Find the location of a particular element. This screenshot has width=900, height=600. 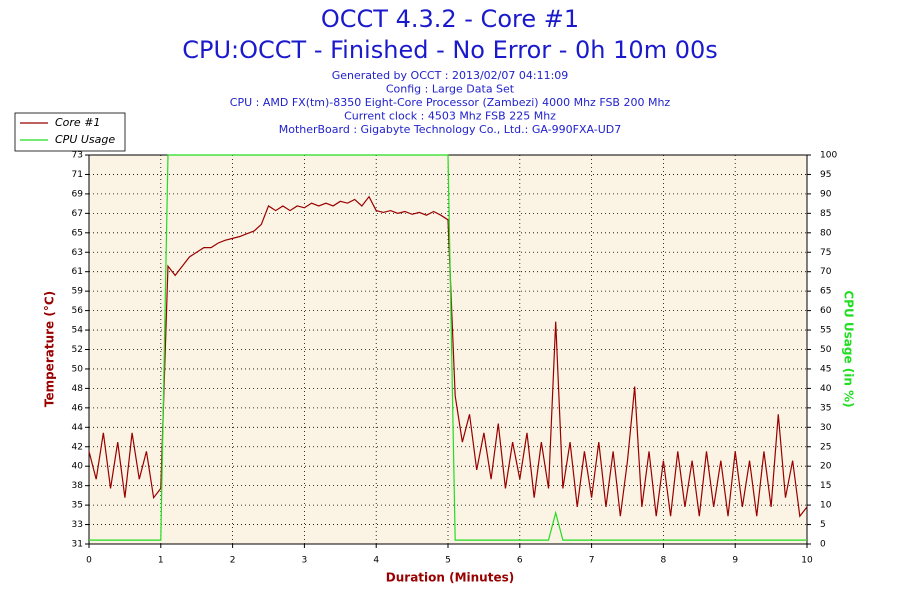

y-tick-label: 48 is located at coordinates (78, 389).